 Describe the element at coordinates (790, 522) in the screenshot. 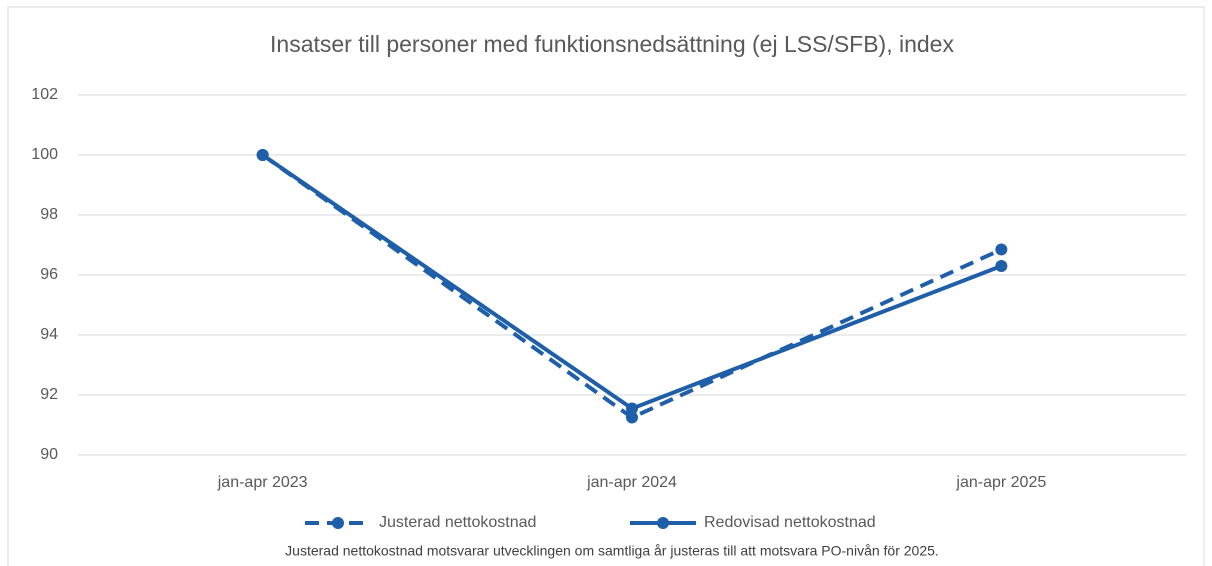

I see `legend-label: Redovisad nettokostnad` at that location.